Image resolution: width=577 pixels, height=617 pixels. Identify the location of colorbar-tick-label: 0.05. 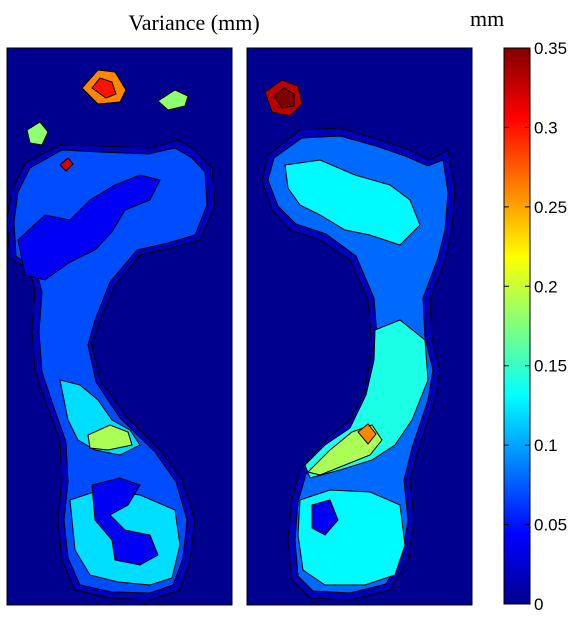
(550, 525).